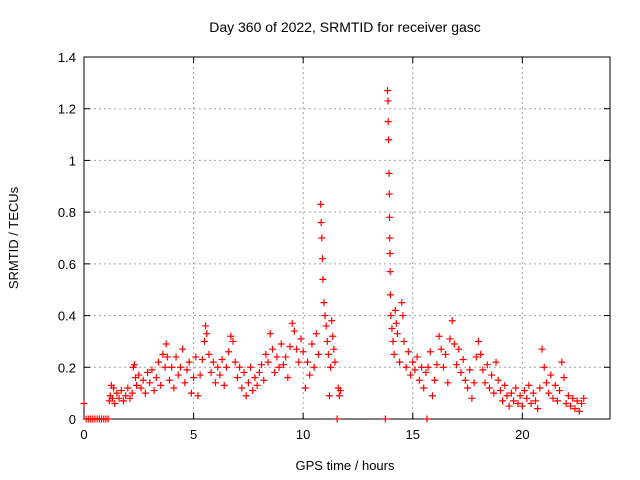  Describe the element at coordinates (83, 434) in the screenshot. I see `x-tick-label: 0` at that location.